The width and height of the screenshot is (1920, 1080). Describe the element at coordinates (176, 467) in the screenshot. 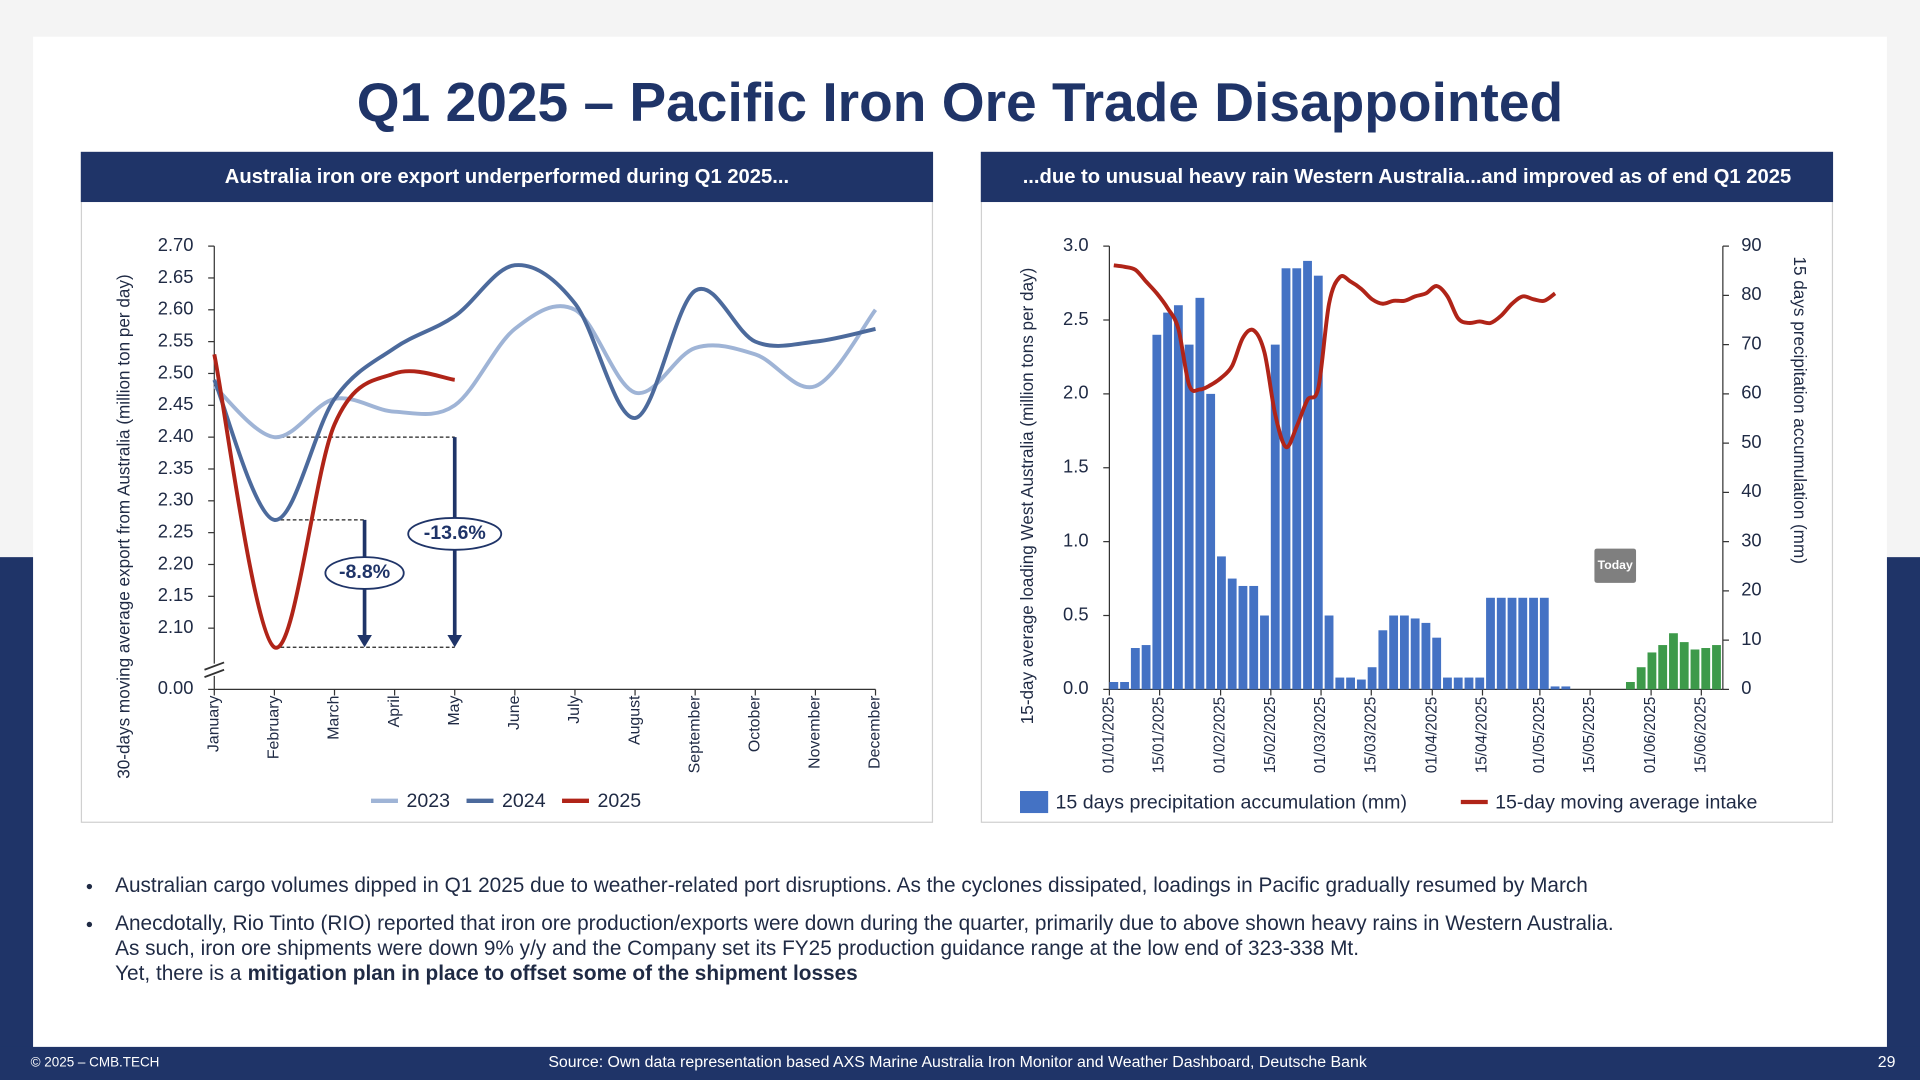

I see `y-tick-label: 2.35` at that location.